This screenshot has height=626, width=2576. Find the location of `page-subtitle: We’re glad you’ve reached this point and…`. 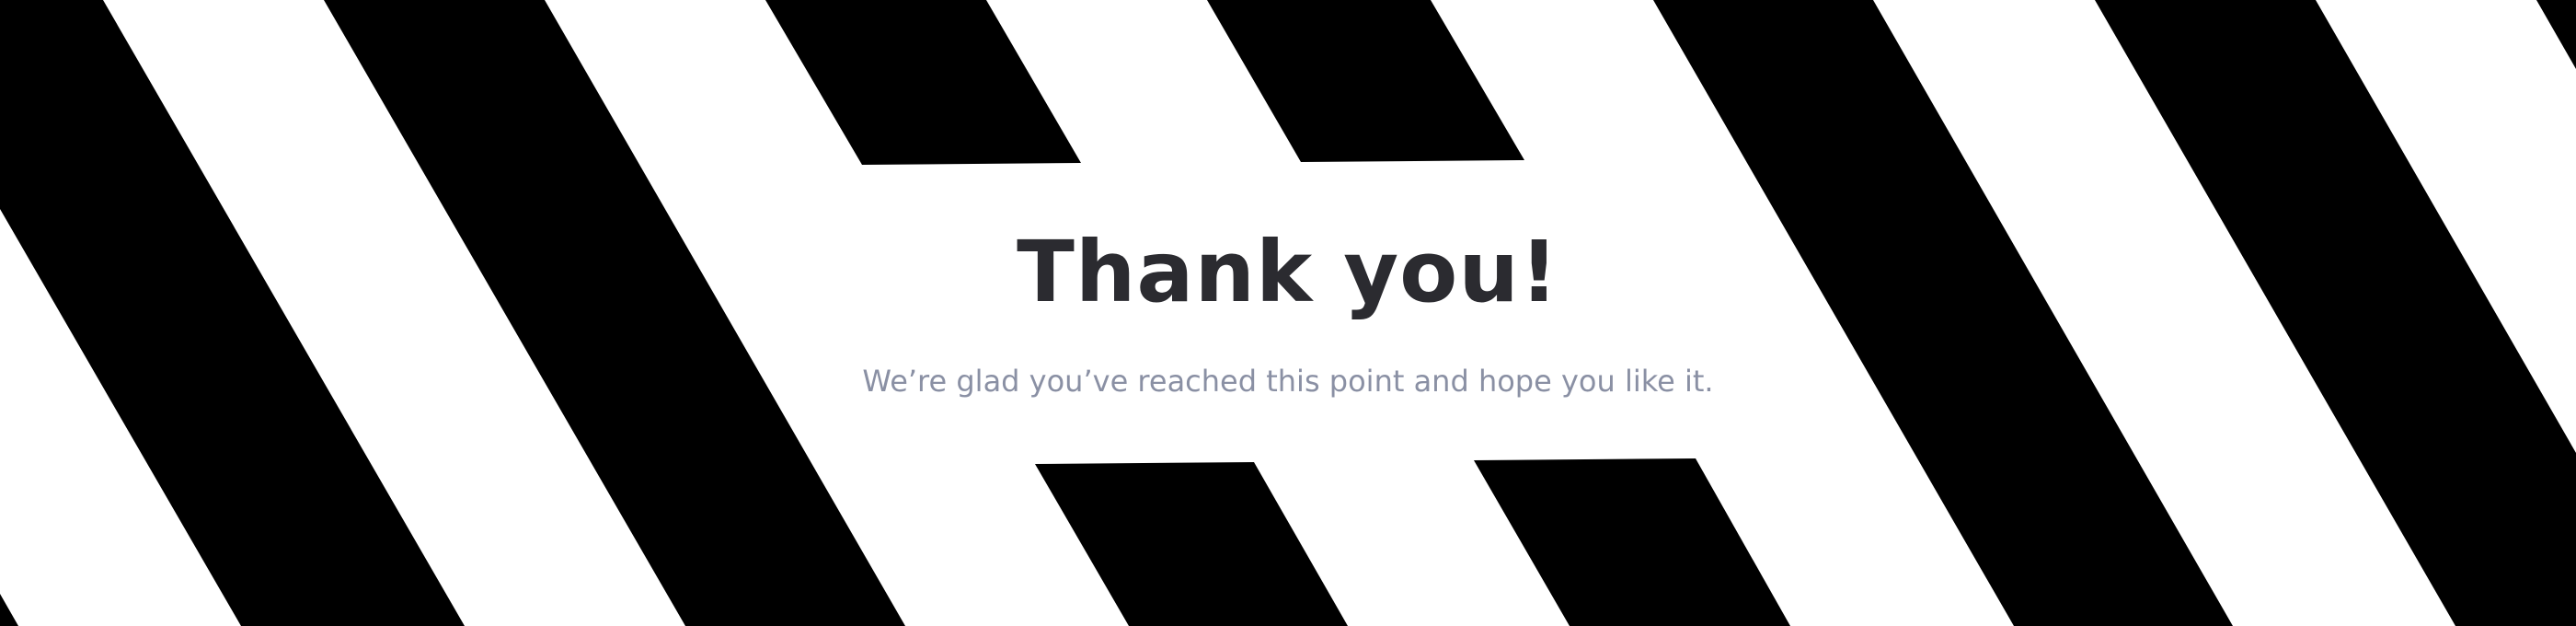

page-subtitle: We’re glad you’ve reached this point and… is located at coordinates (1288, 381).